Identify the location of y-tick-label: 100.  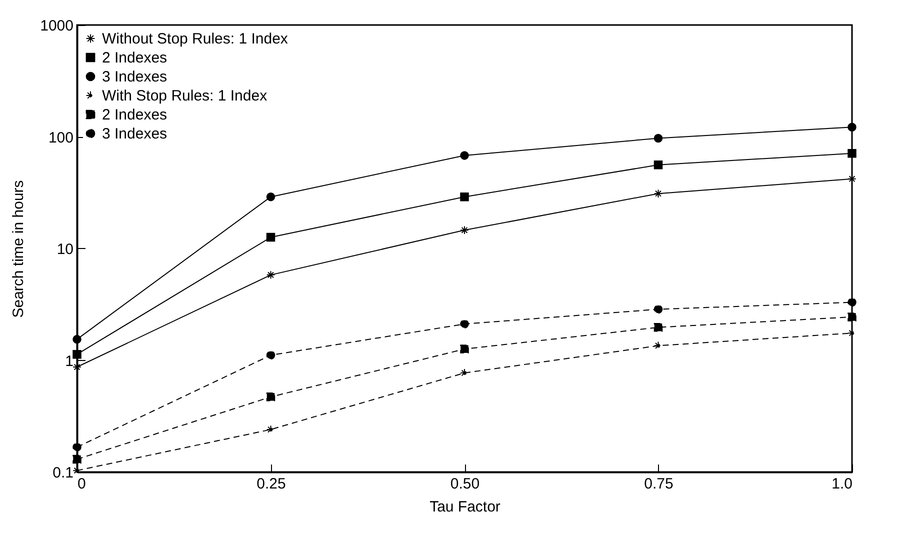
(61, 137).